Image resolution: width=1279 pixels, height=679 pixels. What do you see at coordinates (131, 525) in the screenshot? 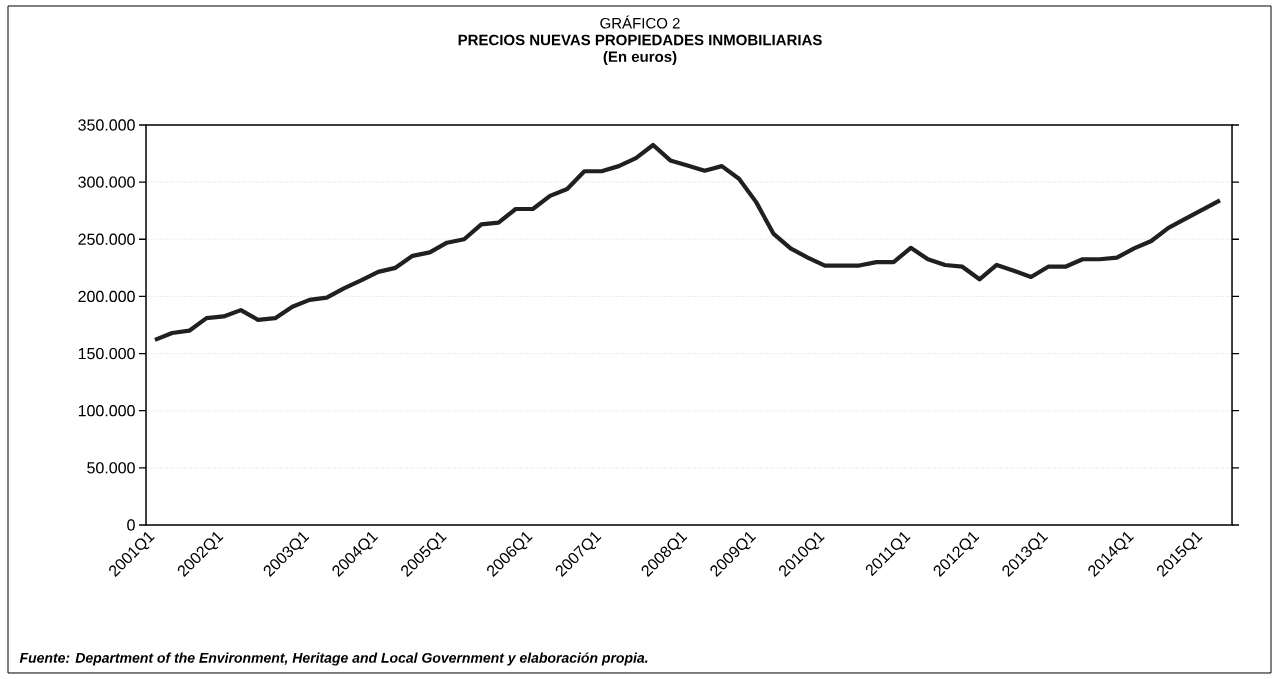
I see `y-tick-label: 0` at bounding box center [131, 525].